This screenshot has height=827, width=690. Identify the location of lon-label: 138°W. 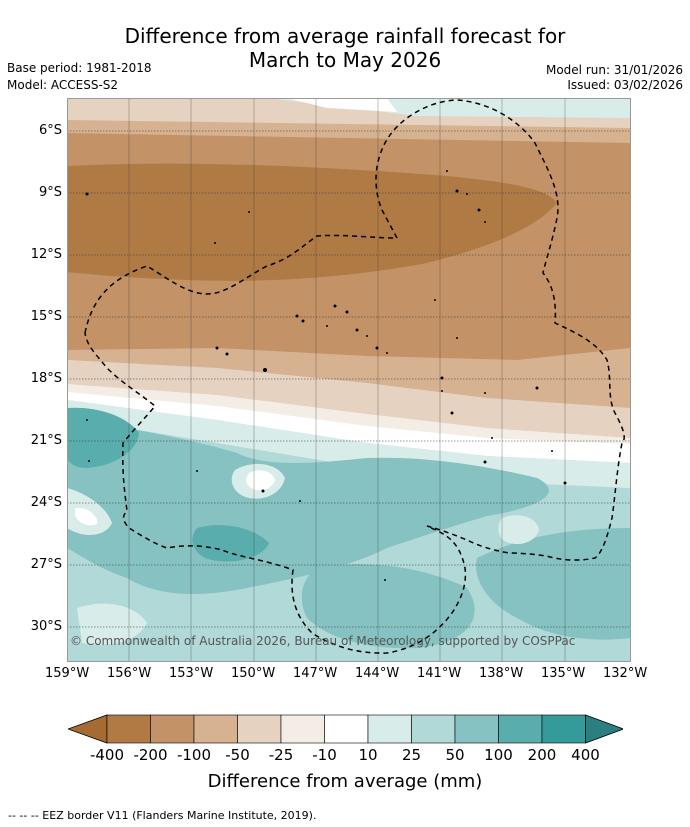
(501, 673).